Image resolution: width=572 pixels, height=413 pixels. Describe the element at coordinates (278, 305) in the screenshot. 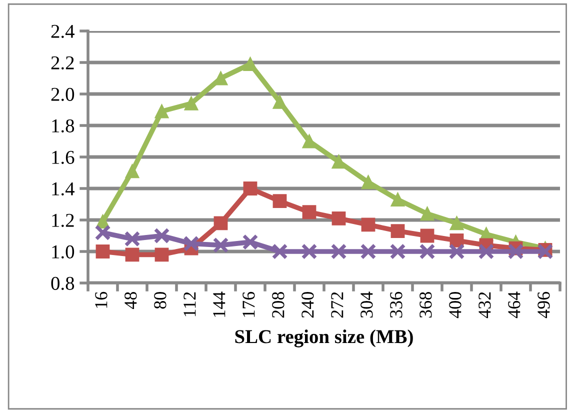

I see `x-tick-label: 208` at that location.